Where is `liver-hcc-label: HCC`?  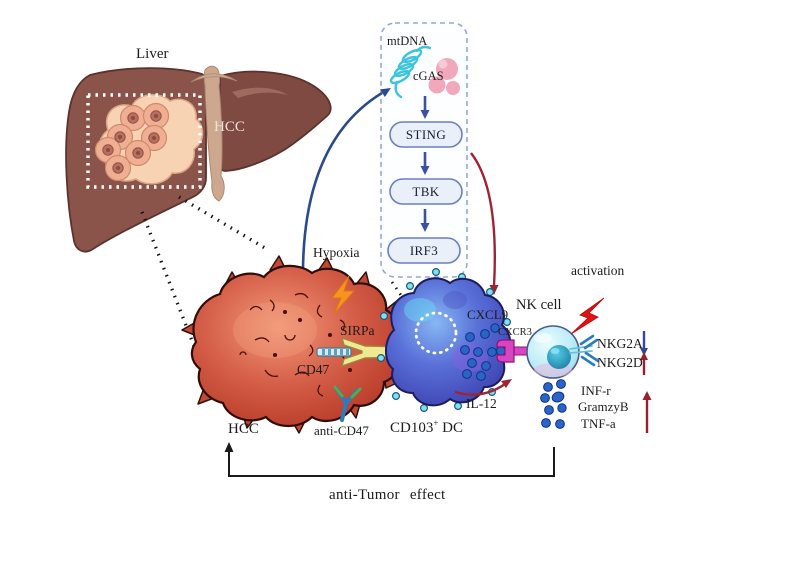 liver-hcc-label: HCC is located at coordinates (229, 127).